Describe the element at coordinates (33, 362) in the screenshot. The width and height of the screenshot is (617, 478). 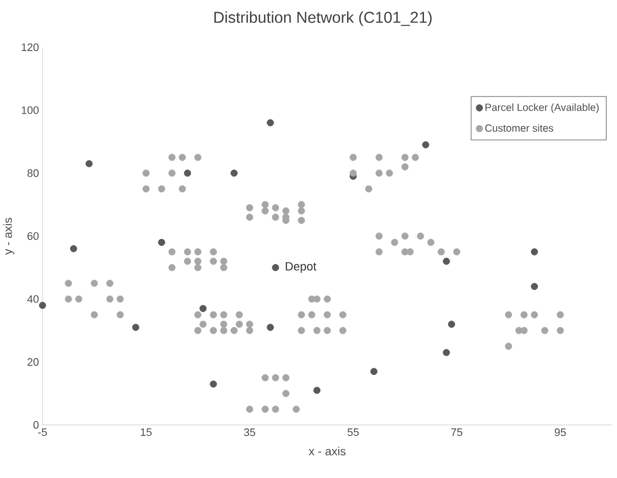
I see `y-tick-label: 20` at that location.